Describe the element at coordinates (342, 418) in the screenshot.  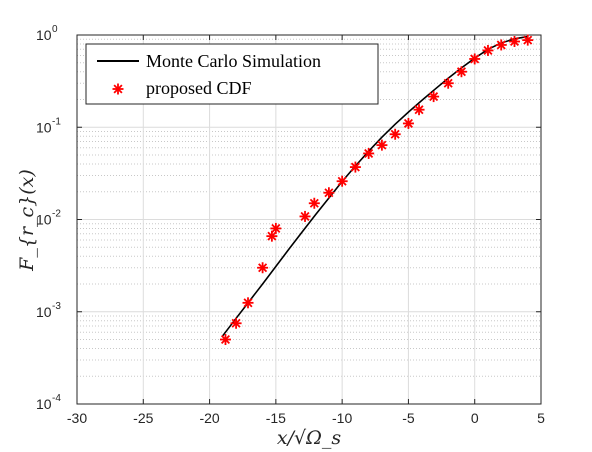
I see `x-tick-label: -10` at that location.